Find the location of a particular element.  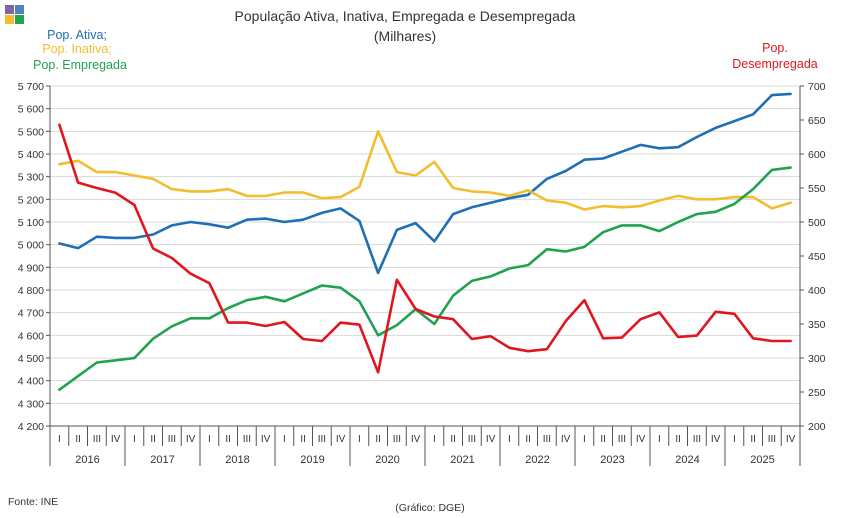

year-label: 2023 is located at coordinates (612, 460).